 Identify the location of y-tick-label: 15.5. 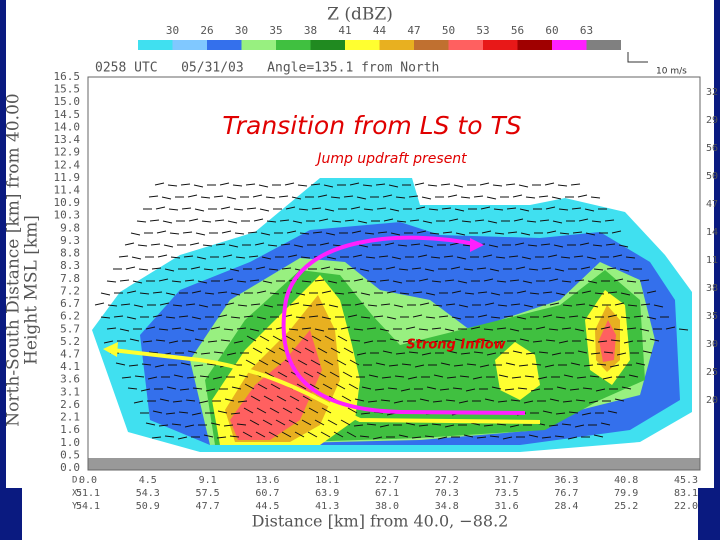
(67, 89).